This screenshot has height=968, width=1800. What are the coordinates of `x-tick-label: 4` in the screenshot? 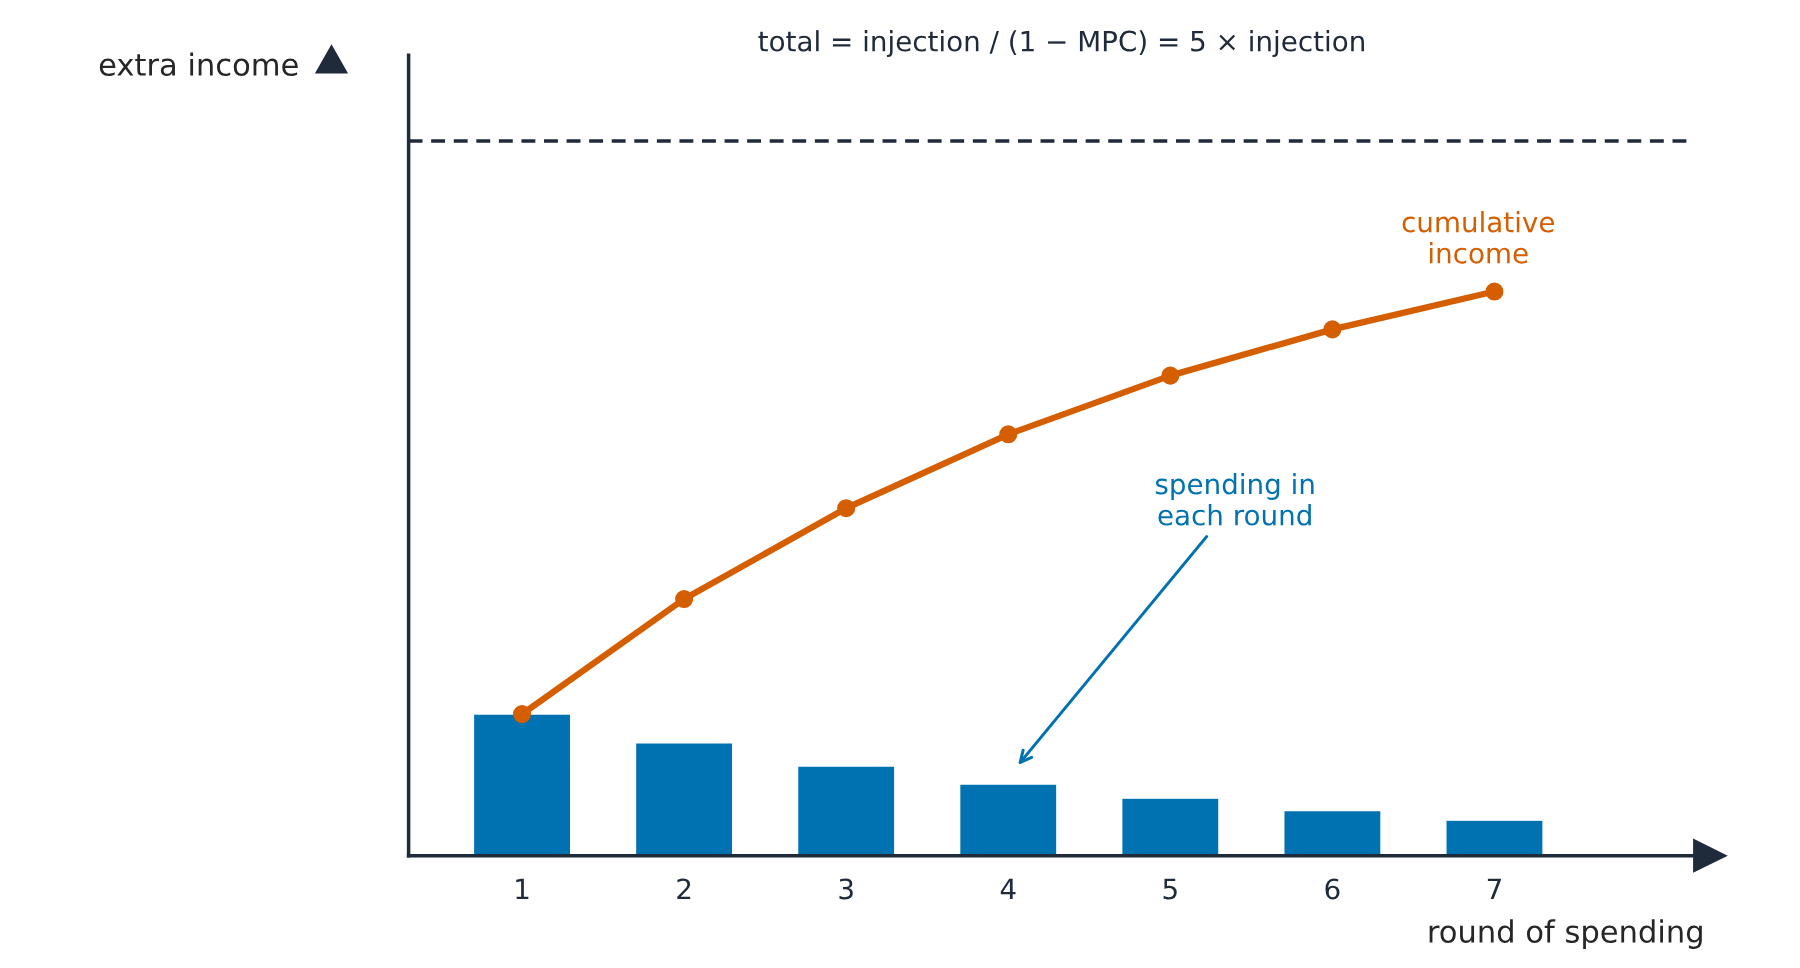 It's located at (1008, 889).